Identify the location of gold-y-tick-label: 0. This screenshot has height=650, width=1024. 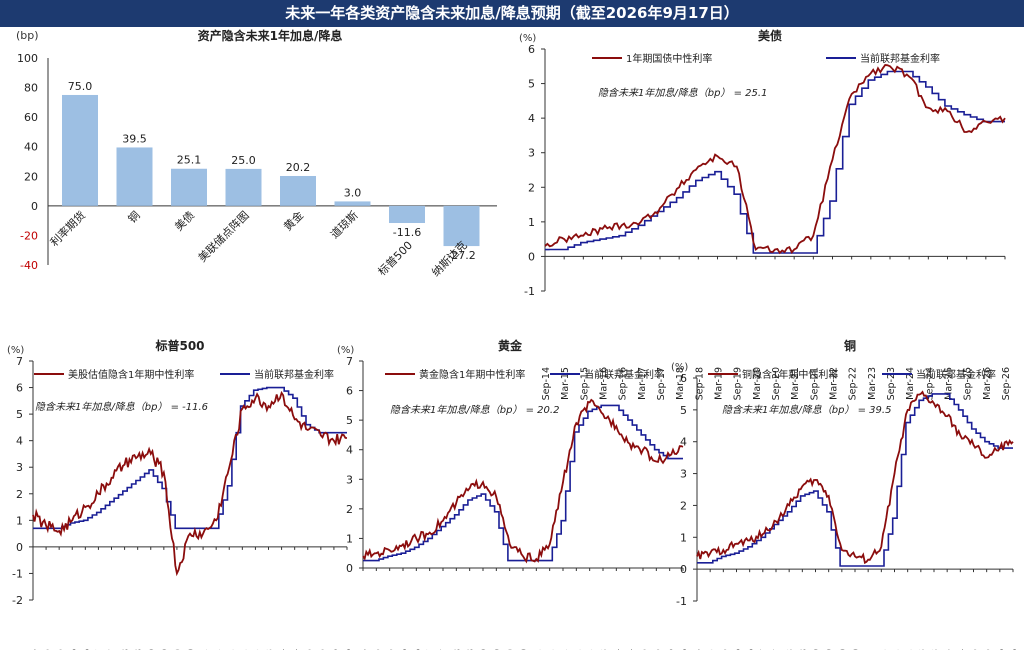
(349, 568).